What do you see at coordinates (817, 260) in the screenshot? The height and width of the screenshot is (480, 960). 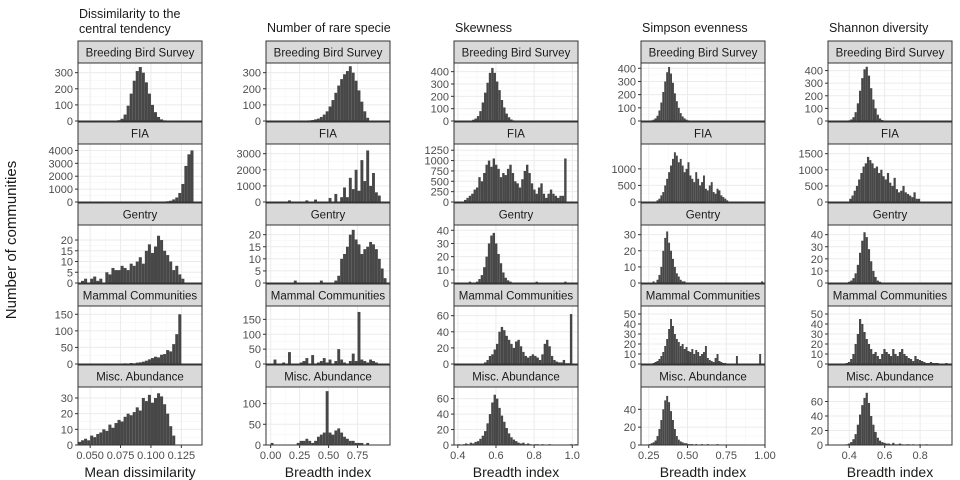 I see `y-tick-label: 20` at bounding box center [817, 260].